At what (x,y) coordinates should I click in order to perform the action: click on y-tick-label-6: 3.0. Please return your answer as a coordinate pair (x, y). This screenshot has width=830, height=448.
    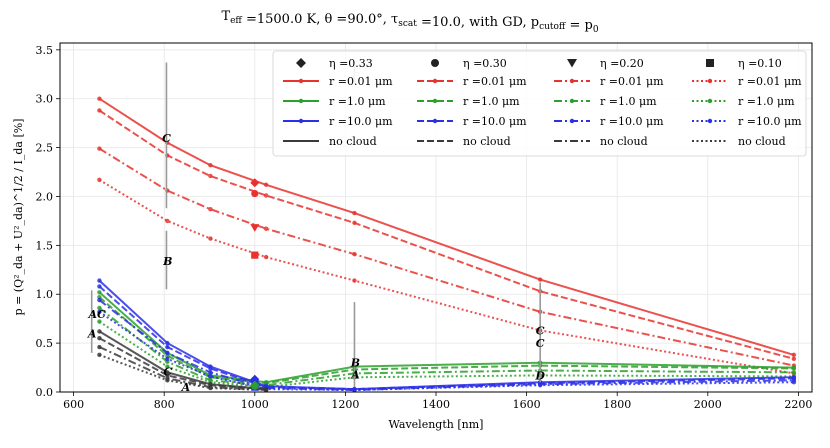
    Looking at the image, I should click on (45, 99).